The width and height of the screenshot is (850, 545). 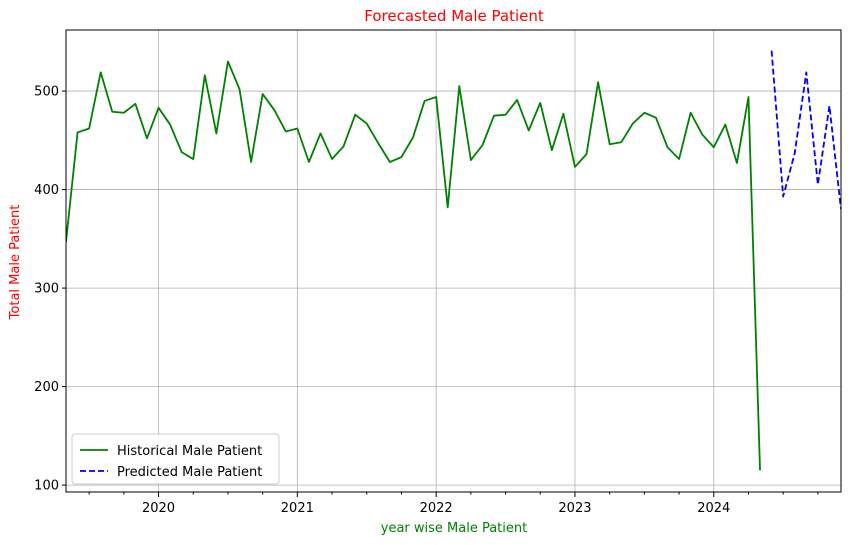 I want to click on y-tick-label: 500, so click(x=46, y=92).